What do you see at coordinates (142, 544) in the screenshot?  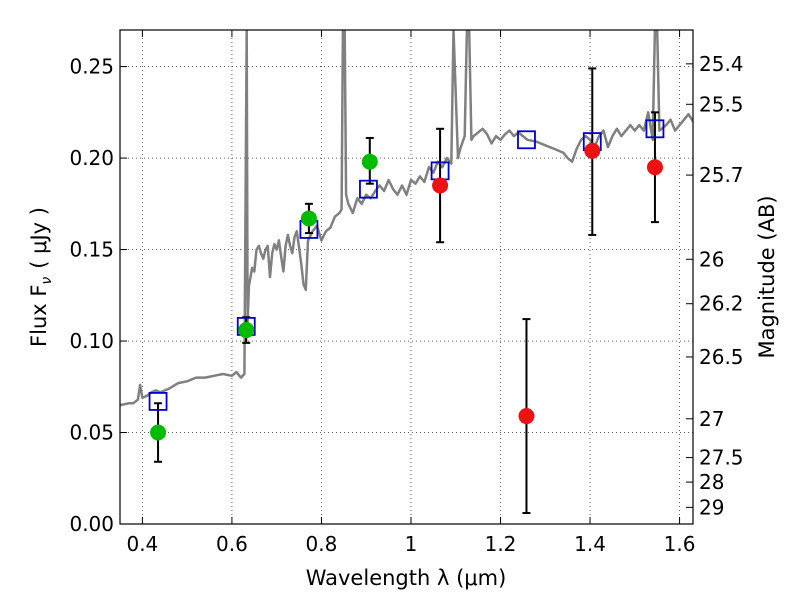 I see `x-tick-label: 0.4` at bounding box center [142, 544].